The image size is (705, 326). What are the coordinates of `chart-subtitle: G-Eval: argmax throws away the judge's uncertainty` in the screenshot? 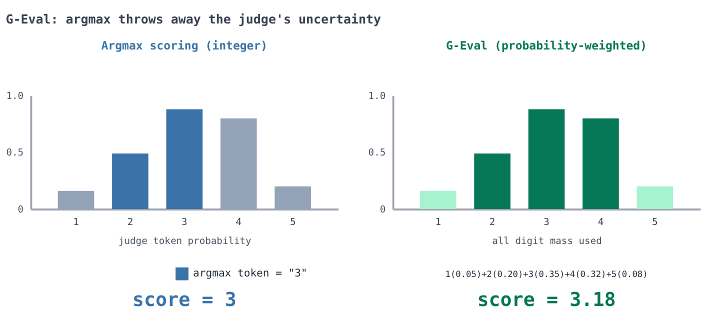 It's located at (194, 19).